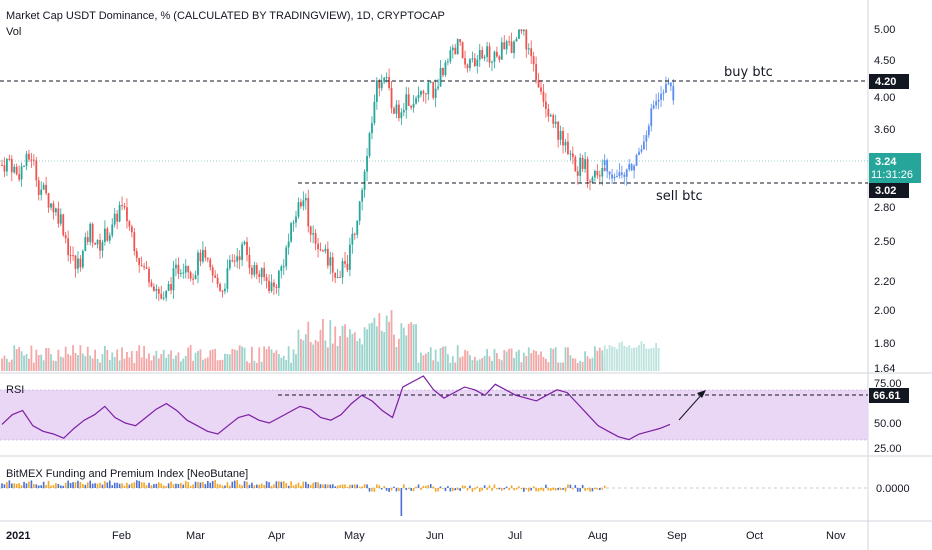 The height and width of the screenshot is (550, 932). What do you see at coordinates (336, 408) in the screenshot?
I see `rsi-line` at bounding box center [336, 408].